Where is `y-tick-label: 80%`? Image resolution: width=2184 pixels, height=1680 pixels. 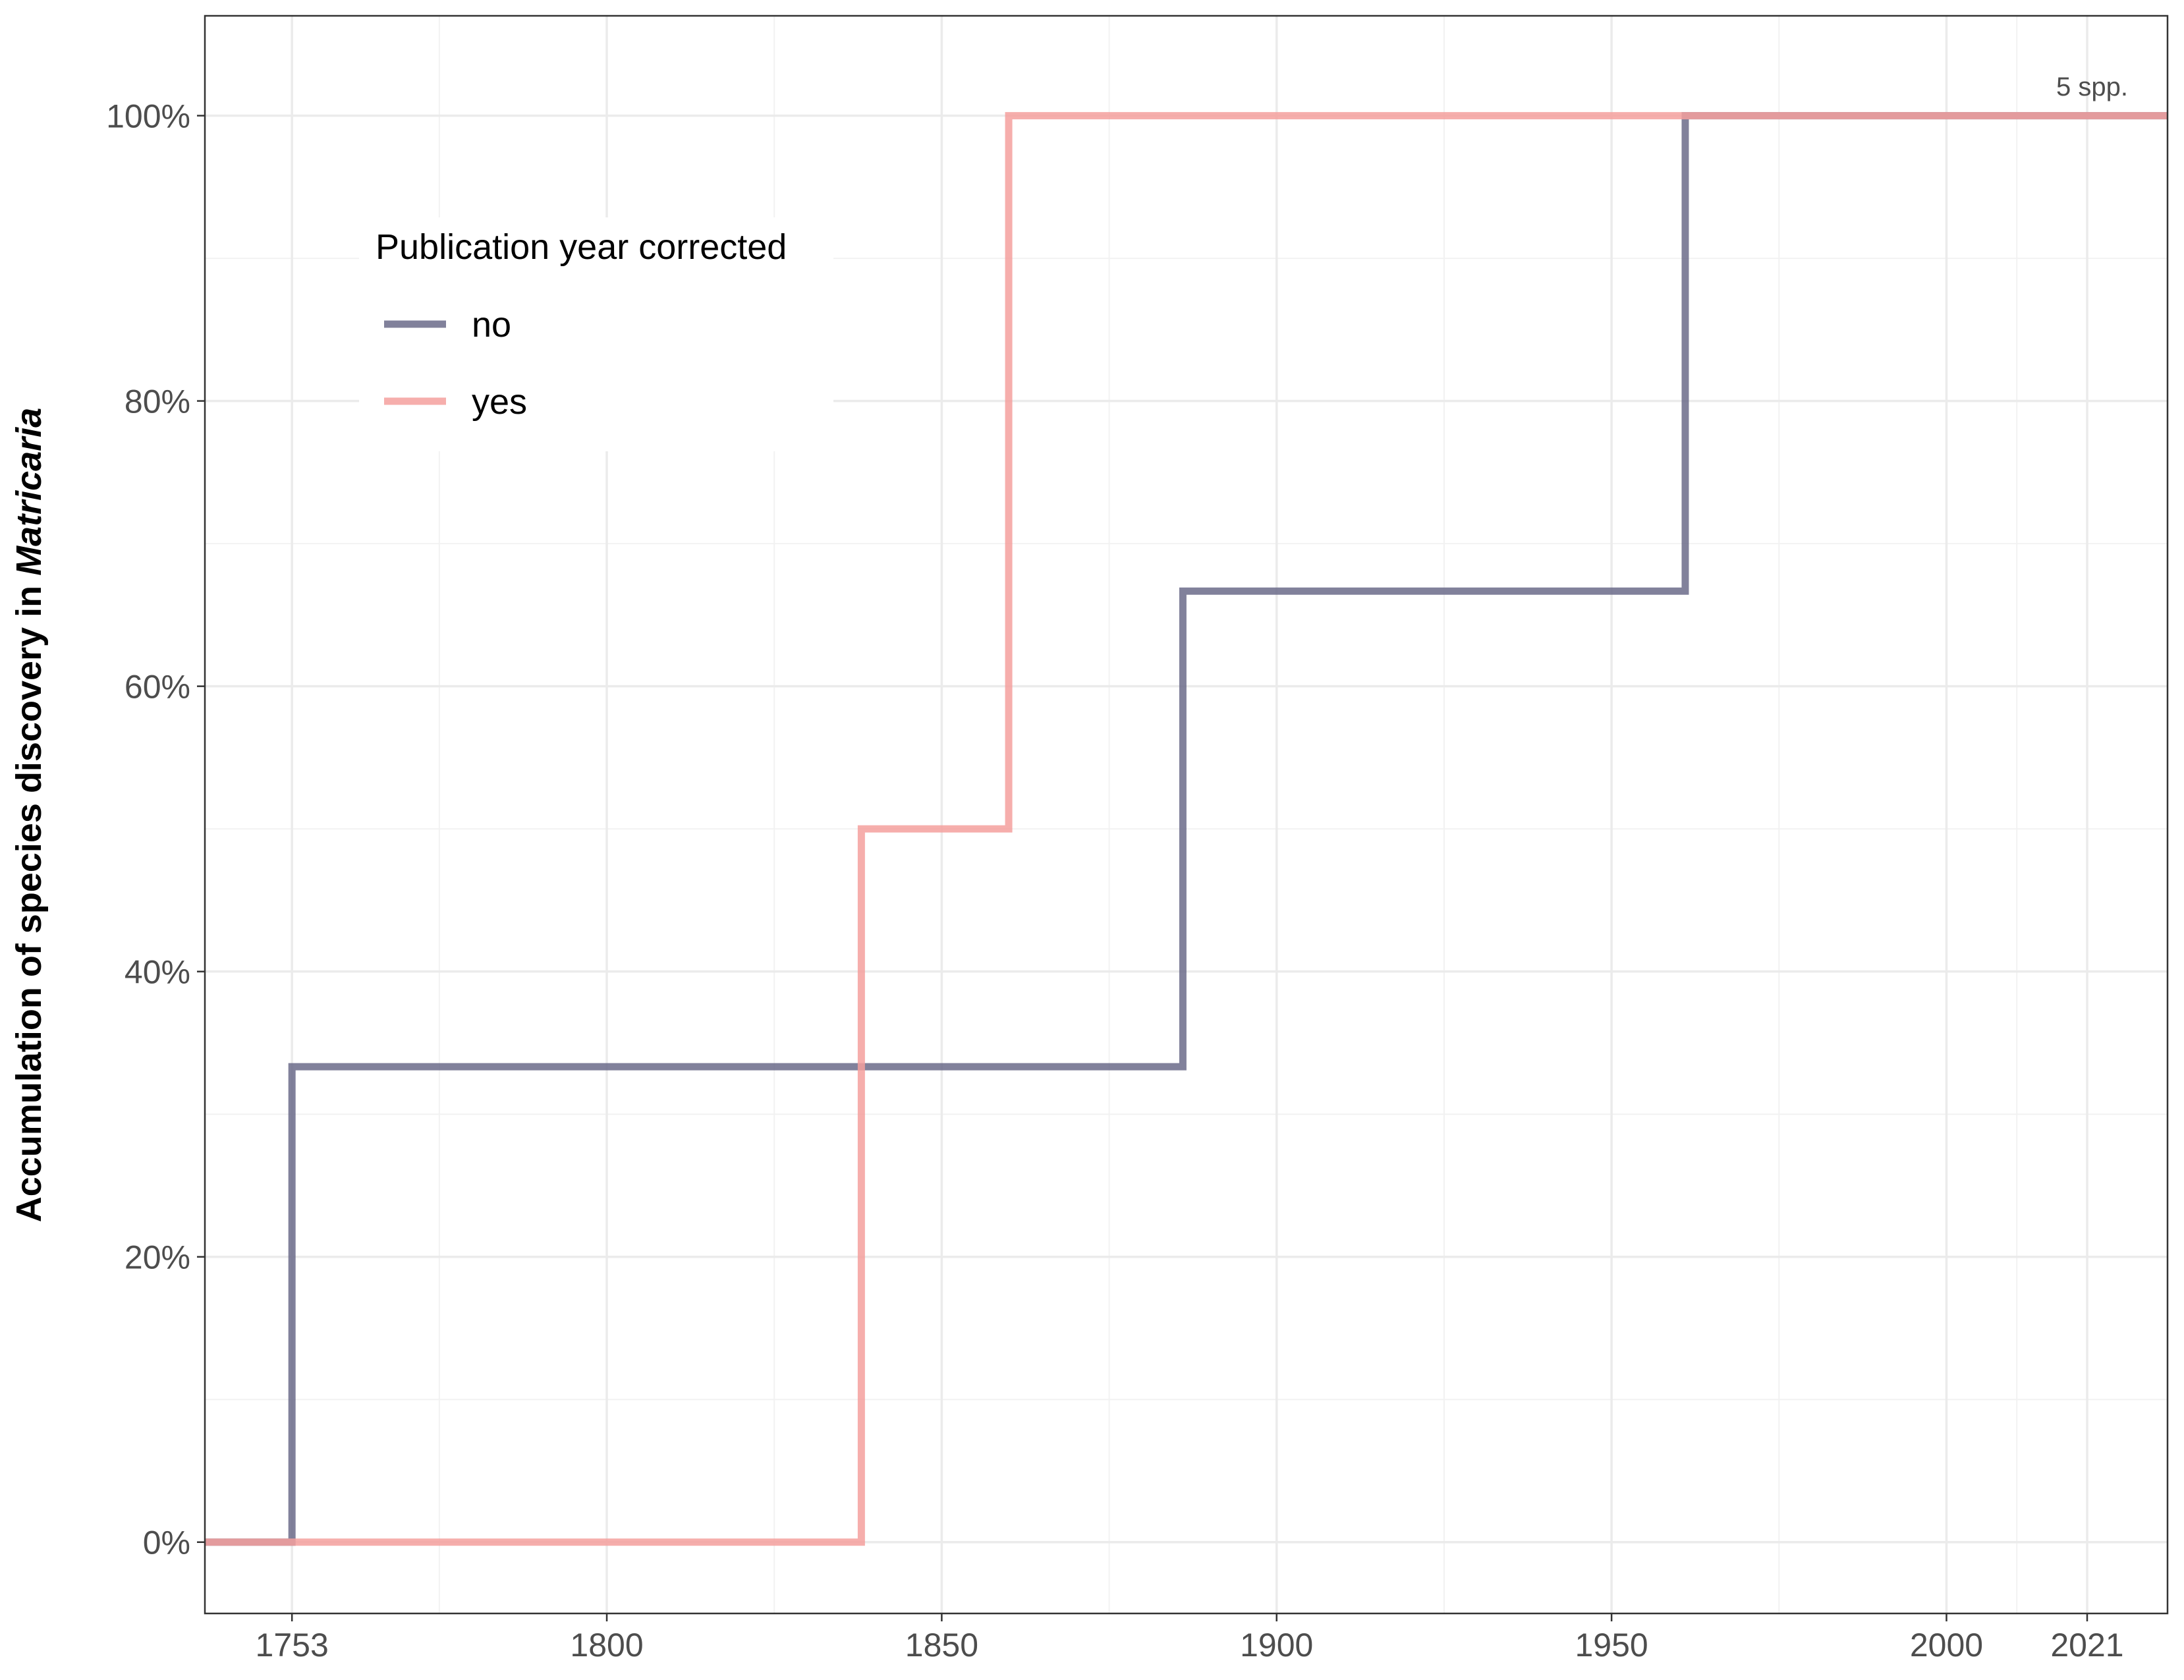
y-tick-label: 80% is located at coordinates (157, 401).